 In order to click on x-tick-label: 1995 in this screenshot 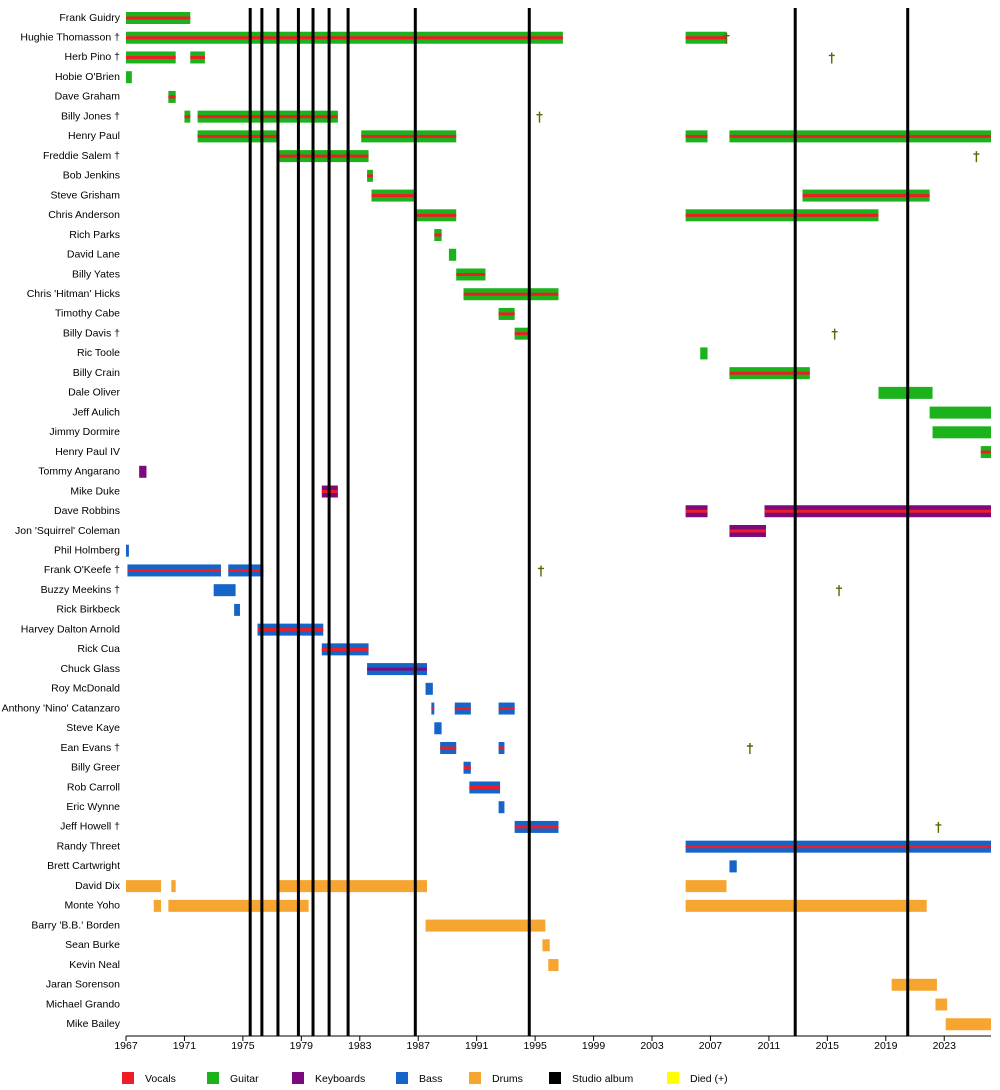, I will do `click(535, 1046)`.